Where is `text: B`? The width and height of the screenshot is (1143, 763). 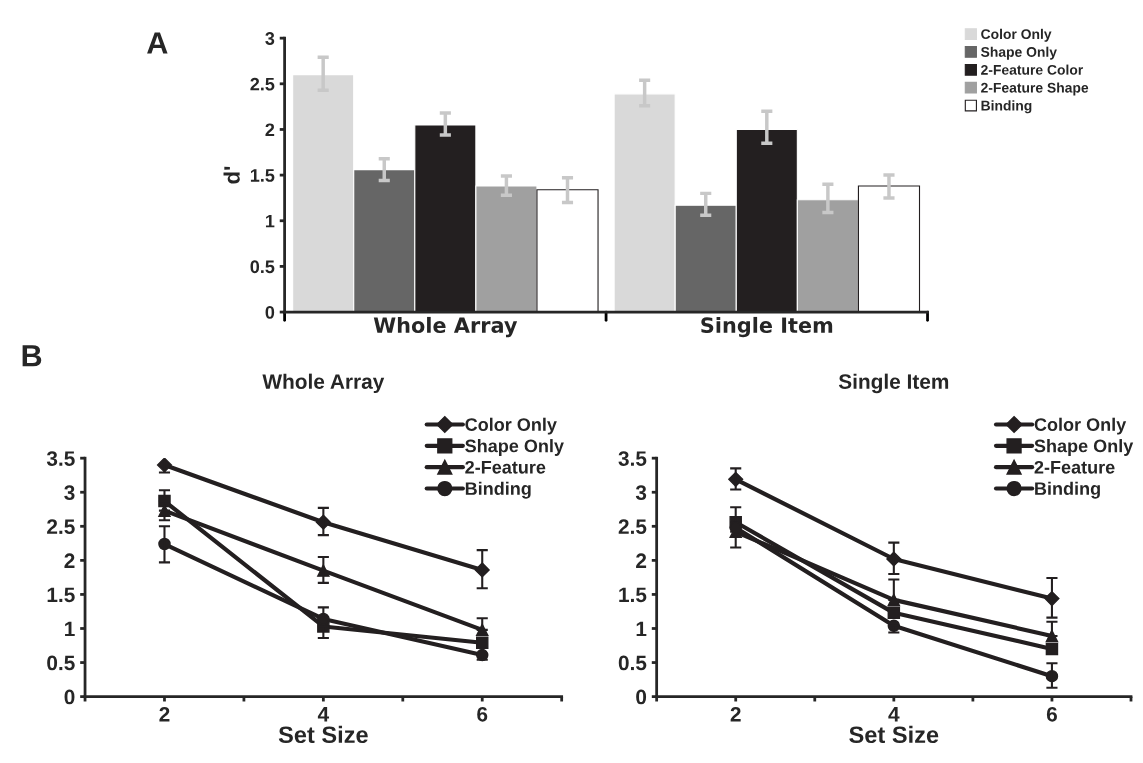
text: B is located at coordinates (32, 356).